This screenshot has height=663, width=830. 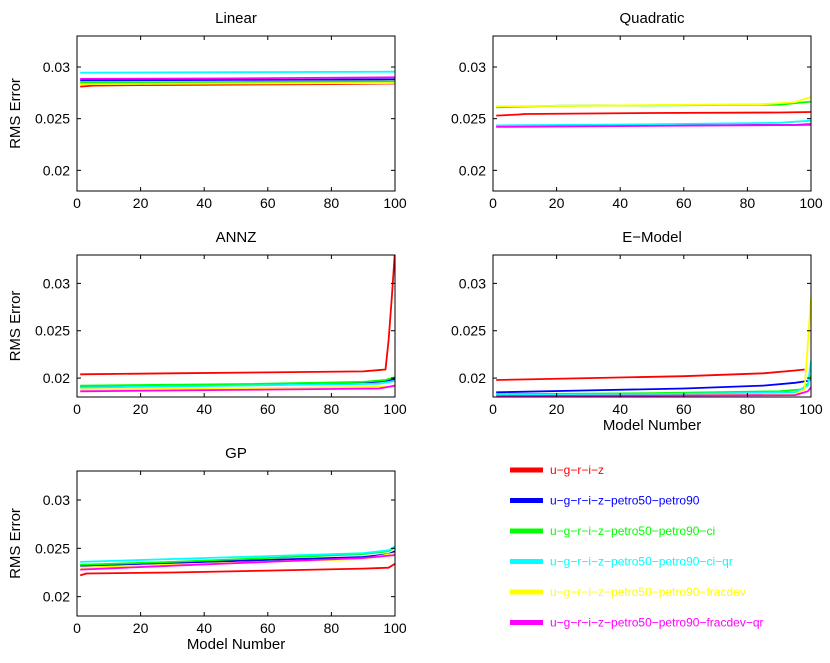 I want to click on panel-title: Linear, so click(x=236, y=18).